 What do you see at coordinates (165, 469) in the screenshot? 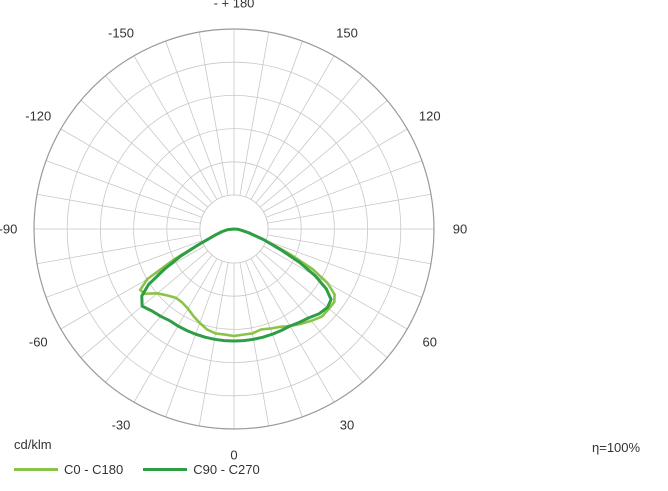
I see `legend-swatch-c90-c270` at bounding box center [165, 469].